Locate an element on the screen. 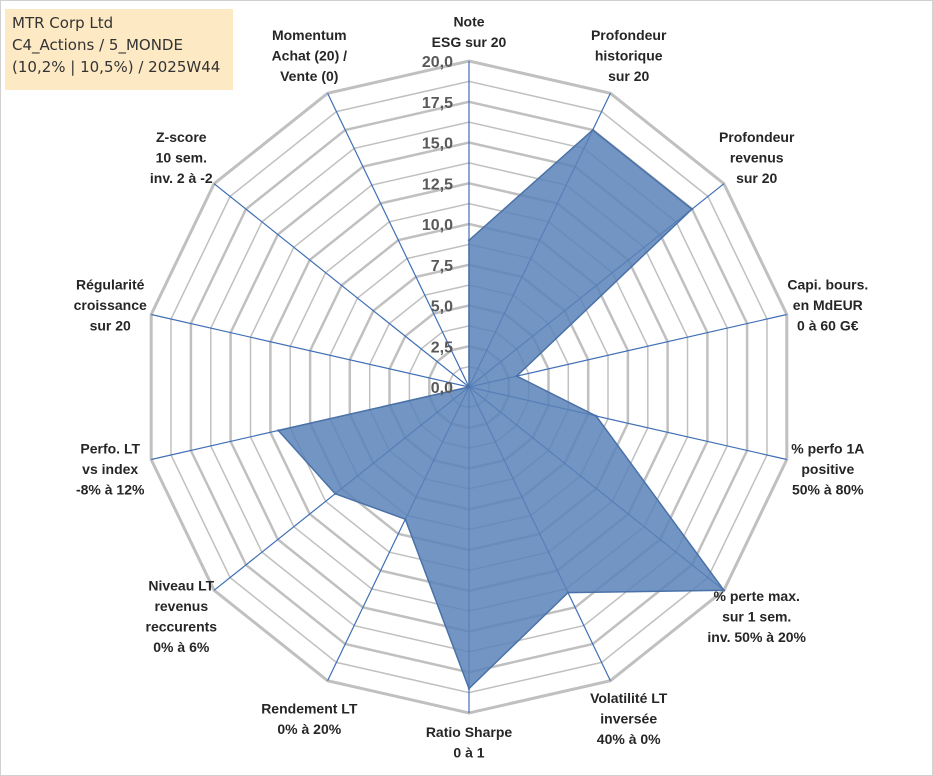  tick-label: 17,5 is located at coordinates (437, 103).